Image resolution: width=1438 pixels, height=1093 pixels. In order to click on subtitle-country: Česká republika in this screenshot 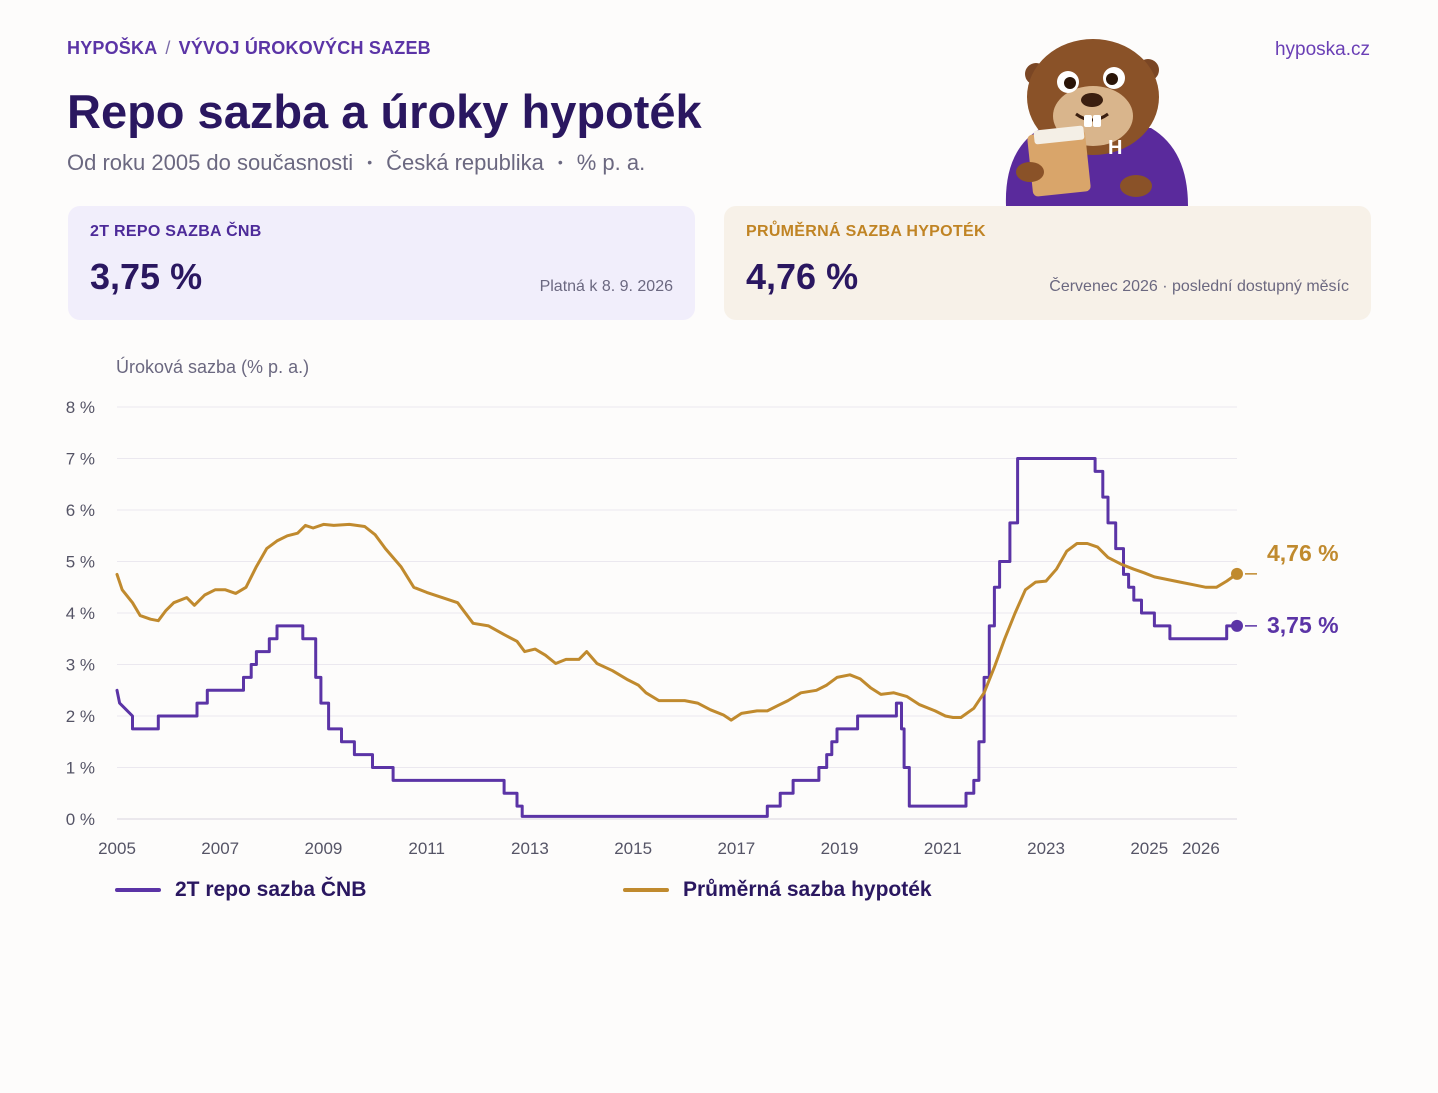, I will do `click(465, 162)`.